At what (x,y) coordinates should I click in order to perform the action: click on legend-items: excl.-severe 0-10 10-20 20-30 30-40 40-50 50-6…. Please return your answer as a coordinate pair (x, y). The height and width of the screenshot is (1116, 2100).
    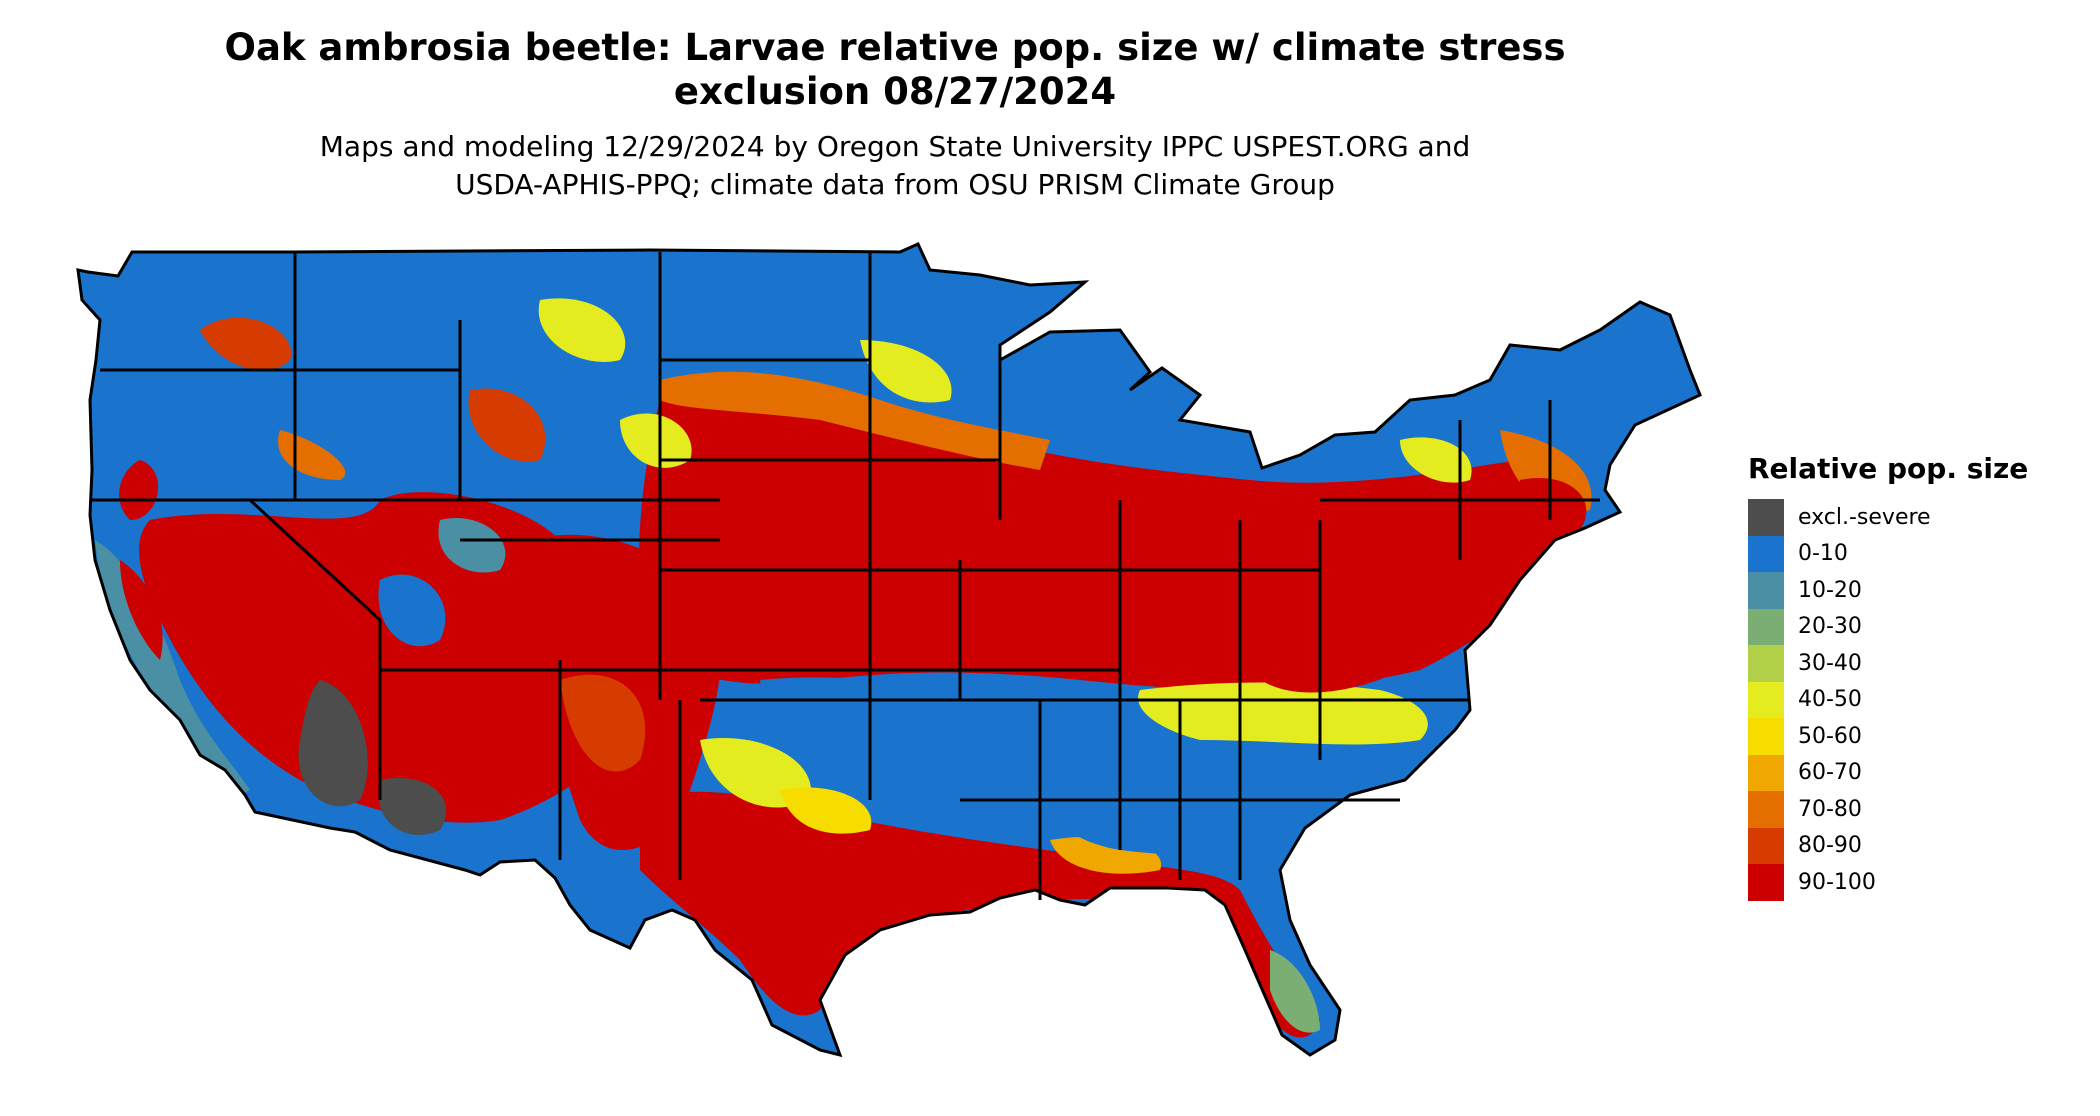
    Looking at the image, I should click on (1888, 700).